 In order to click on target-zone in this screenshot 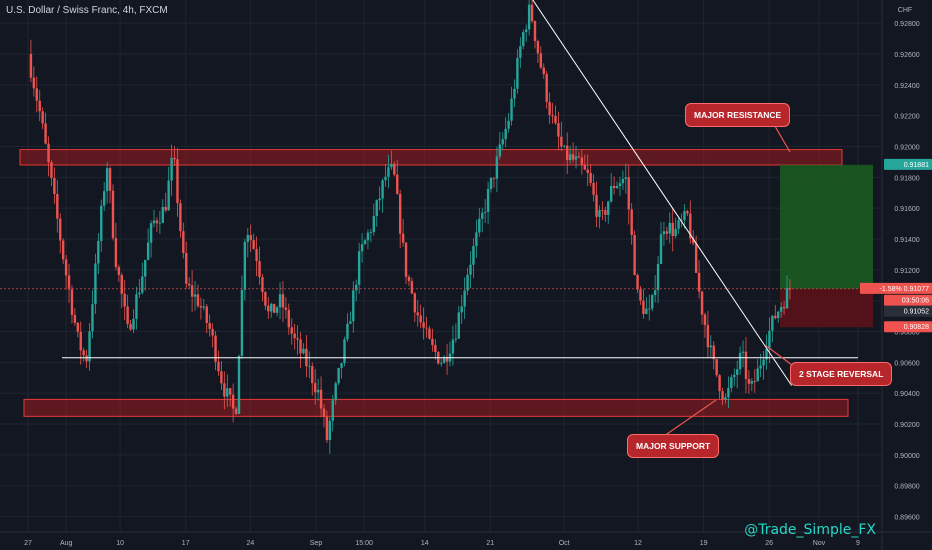, I will do `click(826, 226)`.